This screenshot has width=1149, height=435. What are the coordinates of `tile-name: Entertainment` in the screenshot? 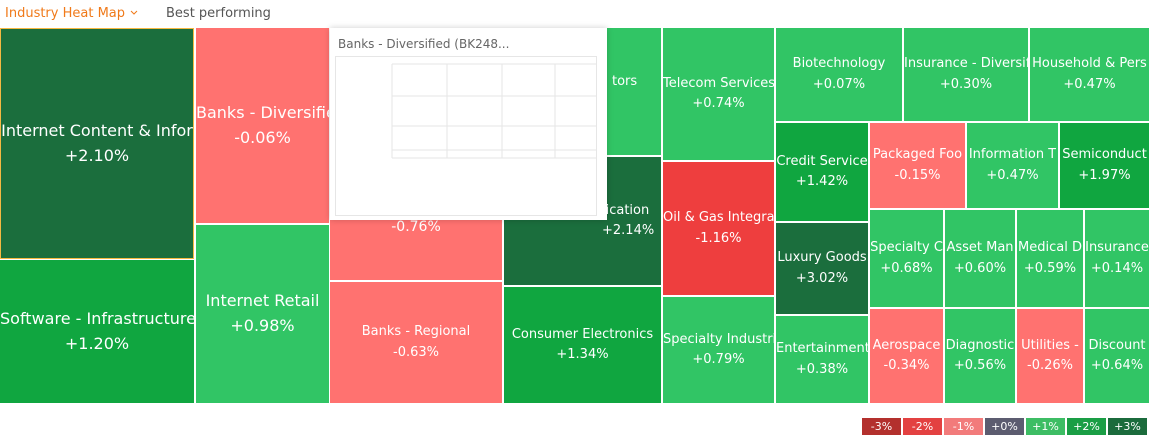 It's located at (822, 349).